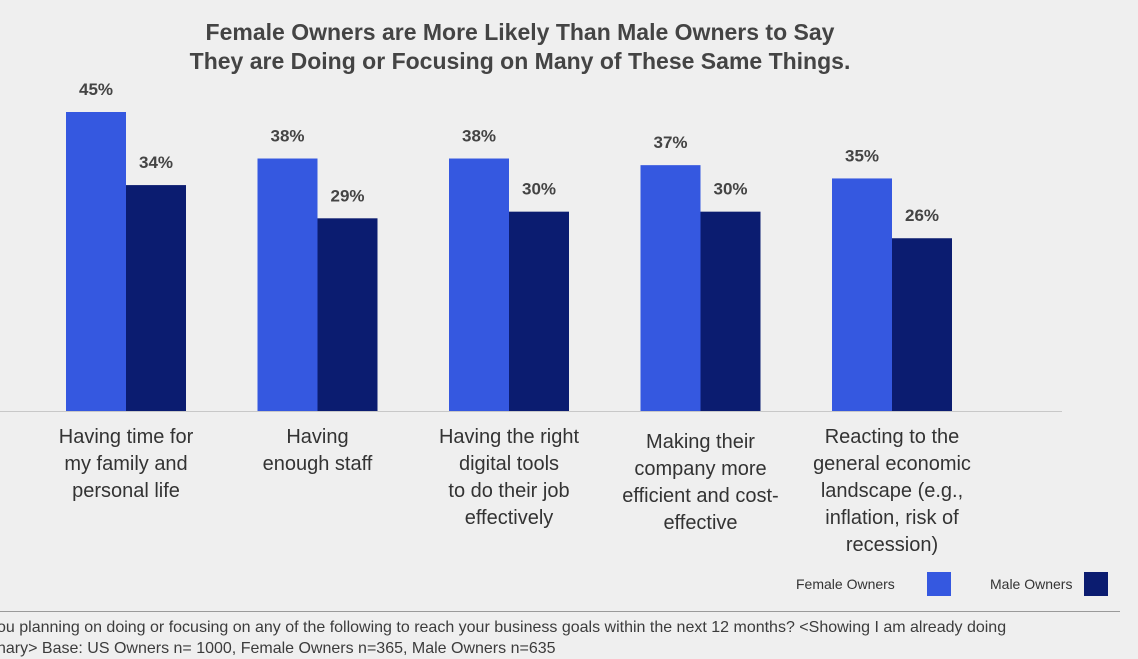 This screenshot has height=659, width=1138. Describe the element at coordinates (509, 491) in the screenshot. I see `category-label-3-line-3: to do their job` at that location.